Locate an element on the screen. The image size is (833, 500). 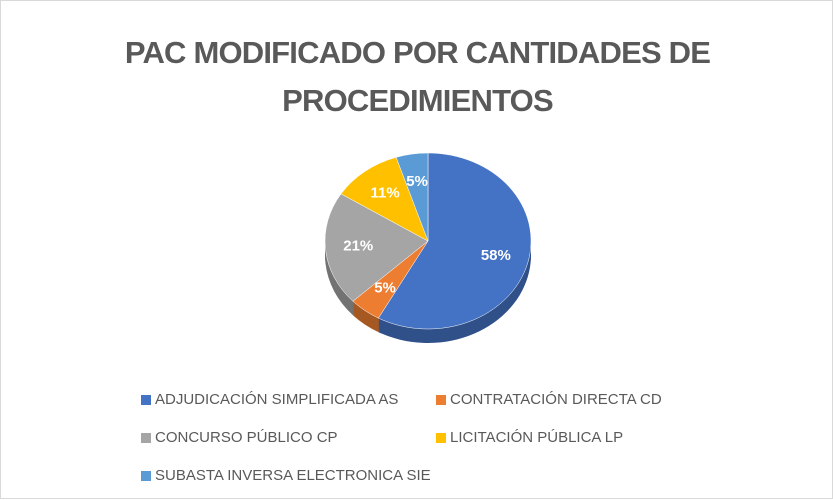
legend-label: CONCURSO PÚBLICO CP is located at coordinates (246, 437).